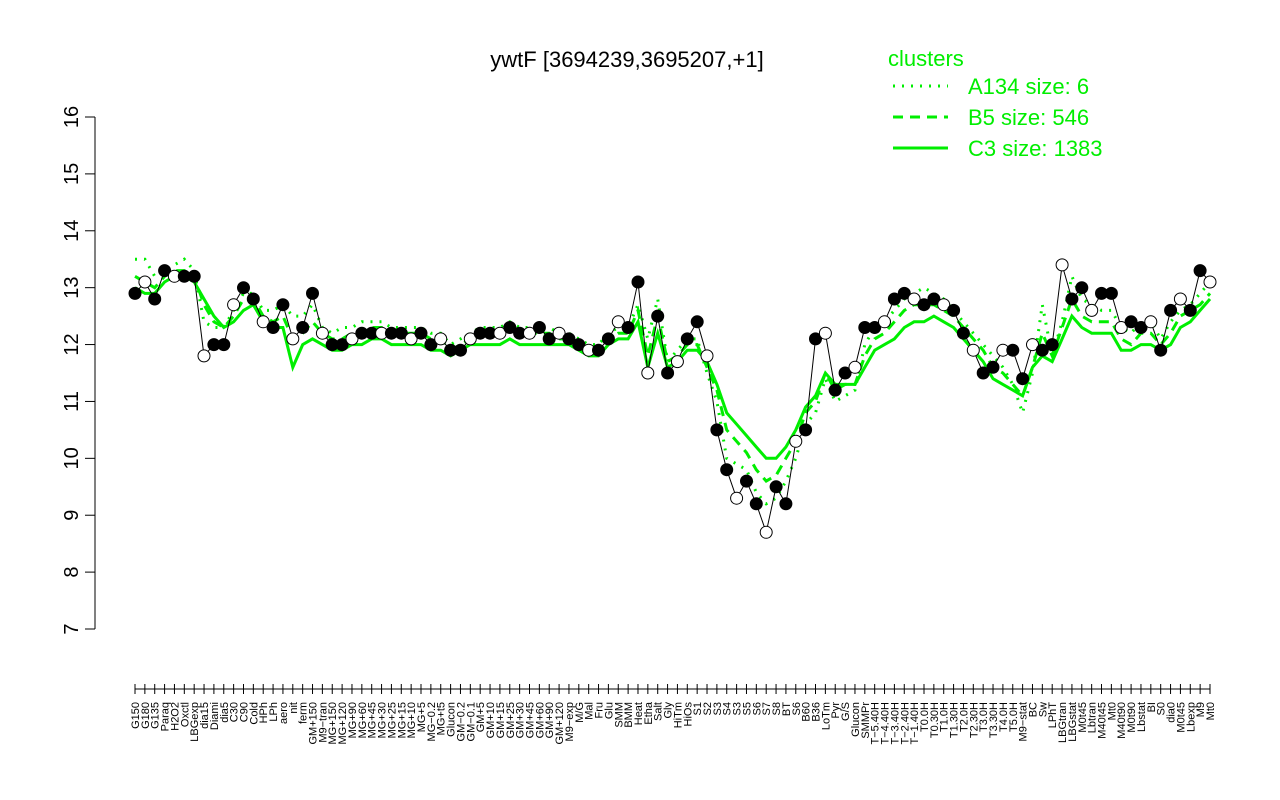 Image resolution: width=1280 pixels, height=800 pixels. I want to click on x-tick-label: MG+120, so click(343, 723).